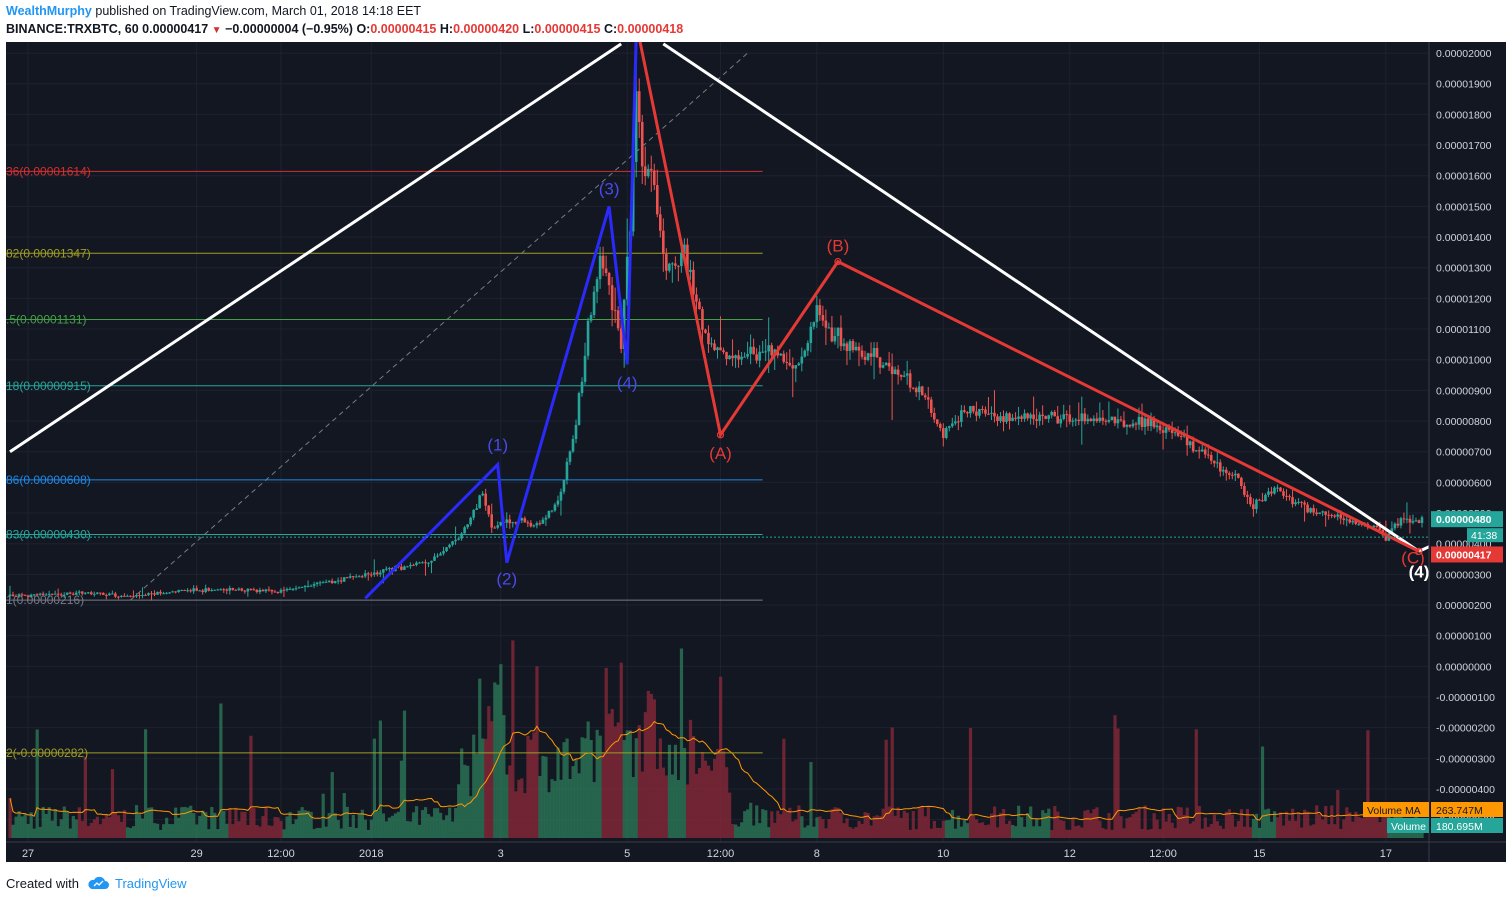 The width and height of the screenshot is (1510, 900). Describe the element at coordinates (49, 11) in the screenshot. I see `author-link: WealthMurphy` at that location.